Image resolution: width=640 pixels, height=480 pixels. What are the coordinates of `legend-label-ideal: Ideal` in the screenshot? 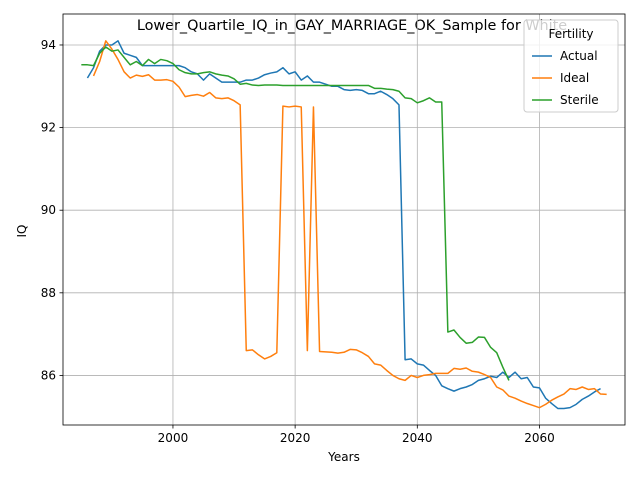 It's located at (574, 78).